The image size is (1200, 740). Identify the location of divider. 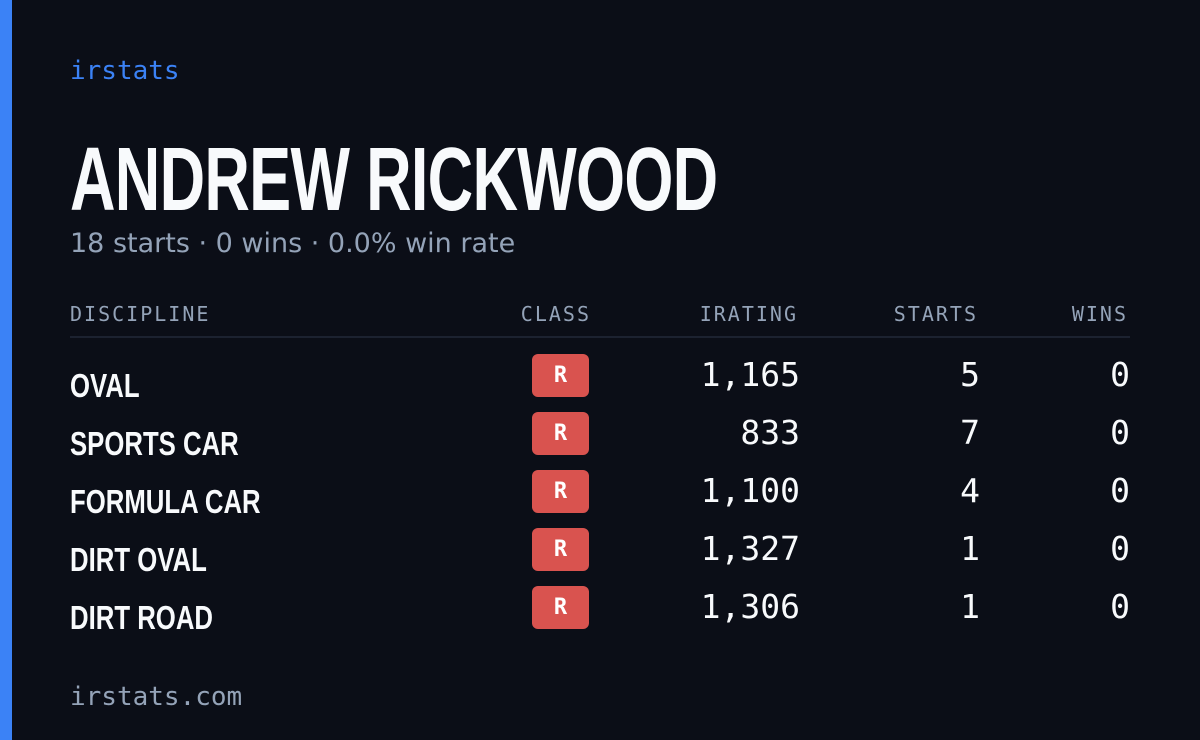
(600, 337).